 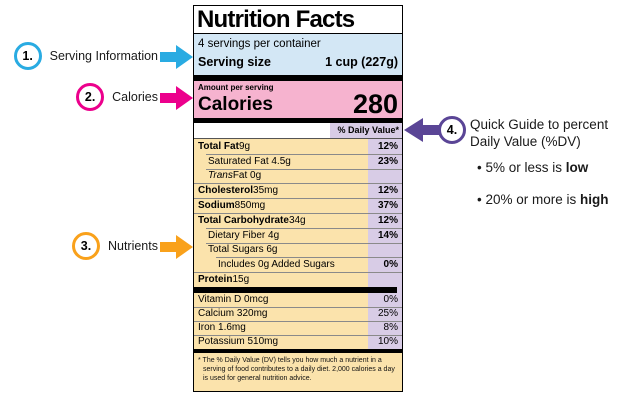 I want to click on nutrient-row: Dietary Fiber 4g 14%, so click(x=298, y=235).